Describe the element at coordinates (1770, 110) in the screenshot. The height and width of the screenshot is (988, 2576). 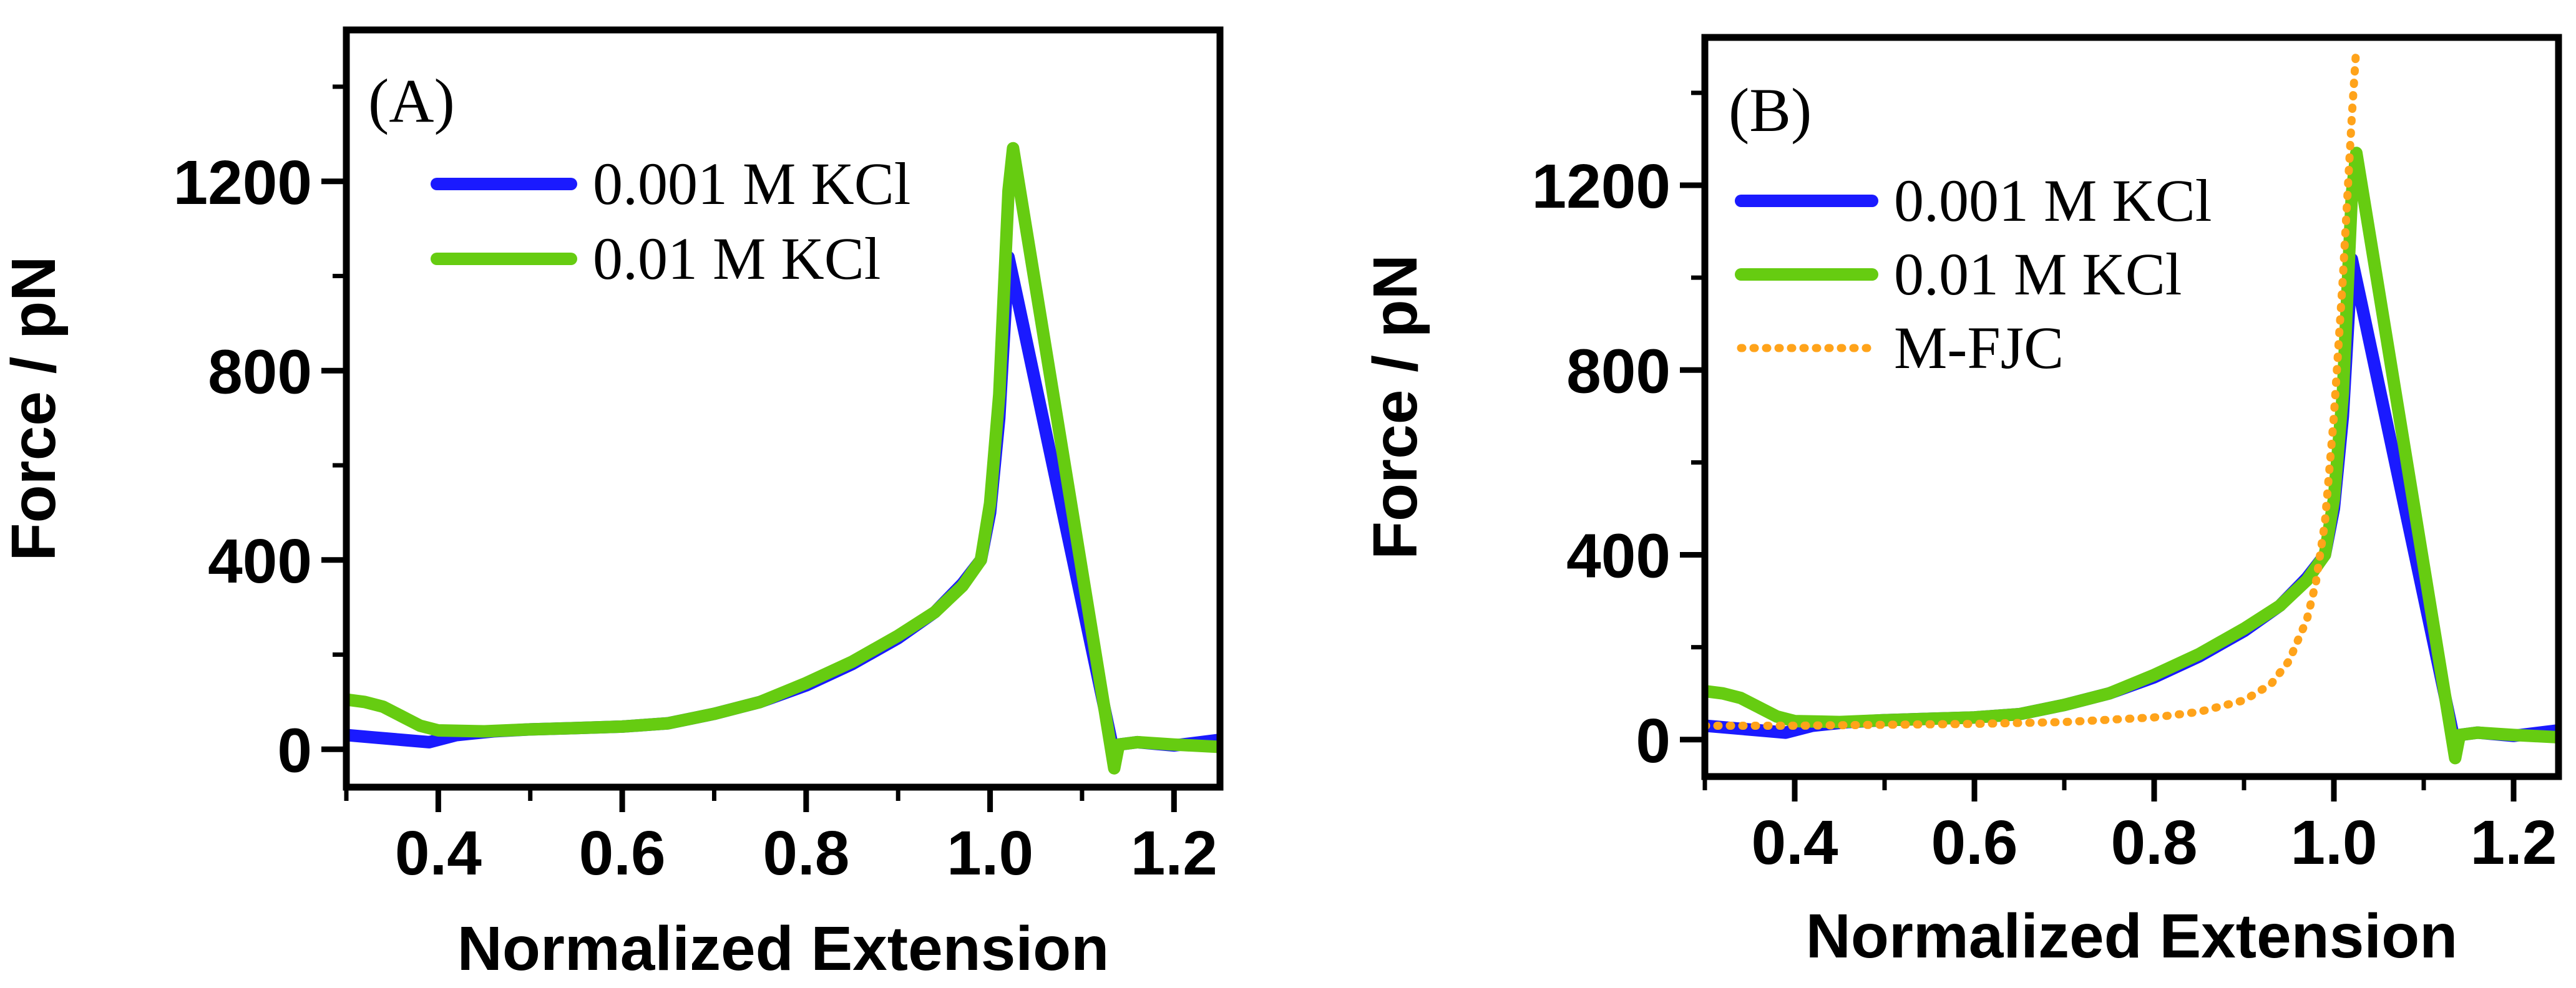
I see `panel-label: (B)` at that location.